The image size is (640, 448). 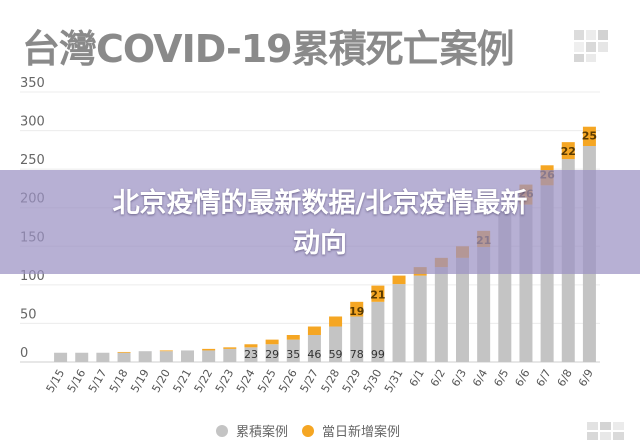 I want to click on watermark-icon, so click(x=606, y=431).